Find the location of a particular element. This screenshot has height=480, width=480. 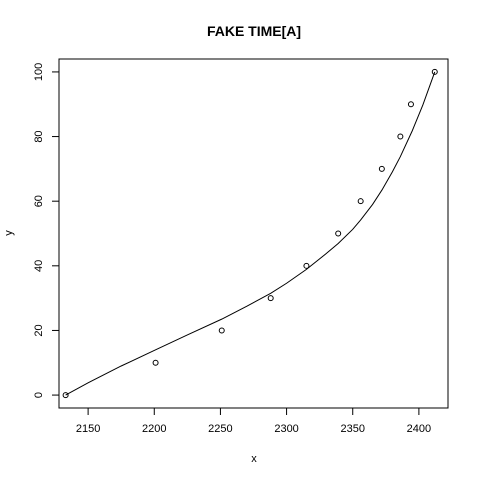

x-tick-label: 2200 is located at coordinates (154, 429).